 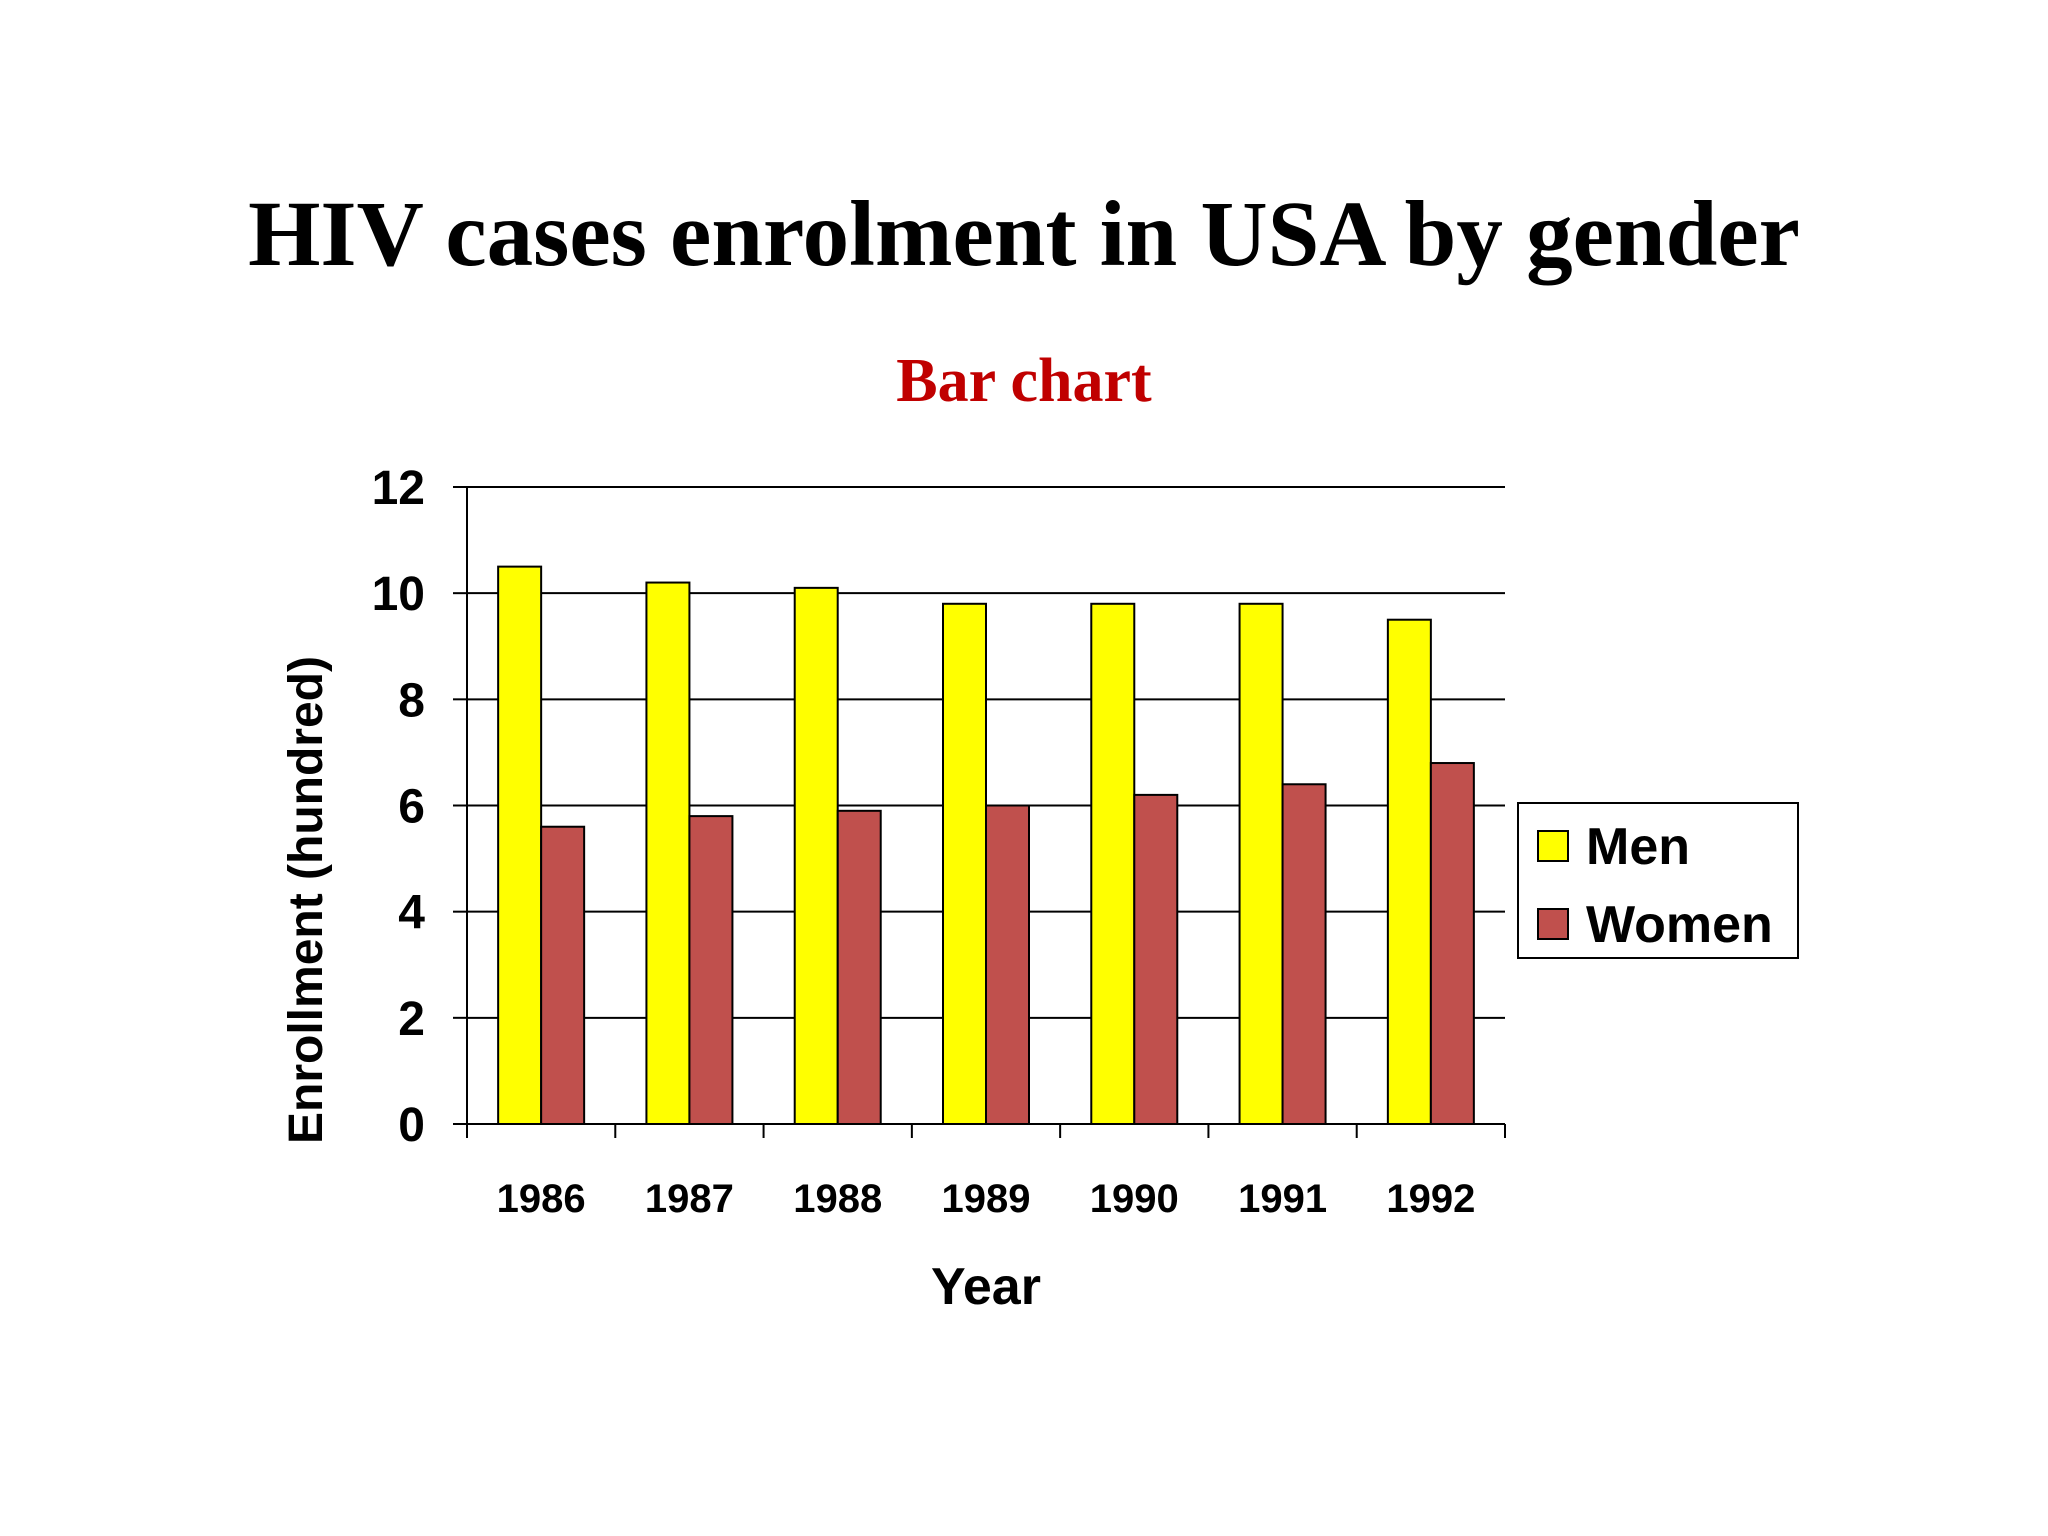 I want to click on x-tick-labels: 1986 1987 1988 1989 1990 1991 1992, so click(x=986, y=1199).